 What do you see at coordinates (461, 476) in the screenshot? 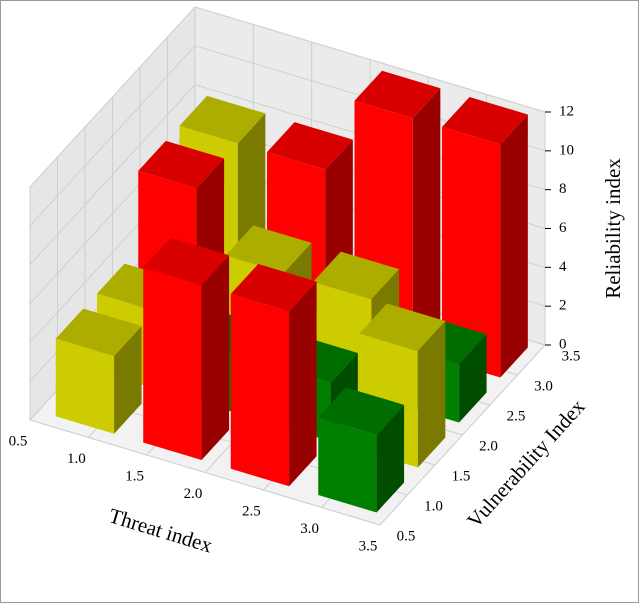
I see `y-tick-label: 1.5` at bounding box center [461, 476].